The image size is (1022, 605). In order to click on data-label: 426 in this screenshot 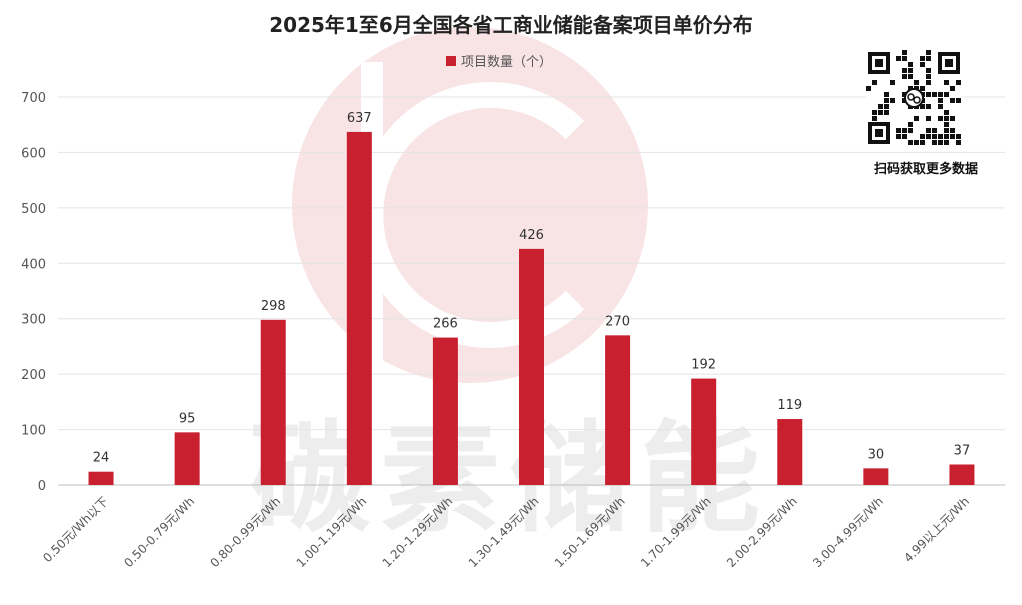, I will do `click(531, 235)`.